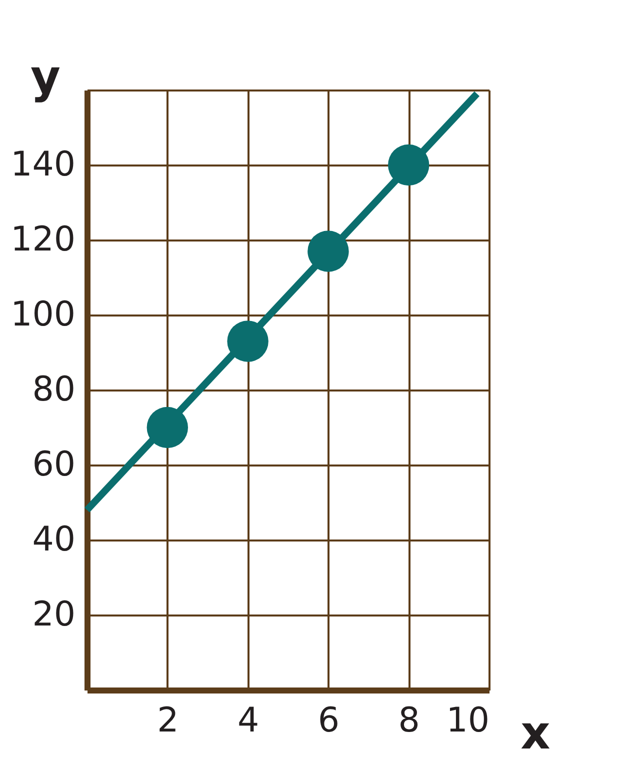 Image resolution: width=628 pixels, height=783 pixels. I want to click on y-tick-label: 80, so click(54, 390).